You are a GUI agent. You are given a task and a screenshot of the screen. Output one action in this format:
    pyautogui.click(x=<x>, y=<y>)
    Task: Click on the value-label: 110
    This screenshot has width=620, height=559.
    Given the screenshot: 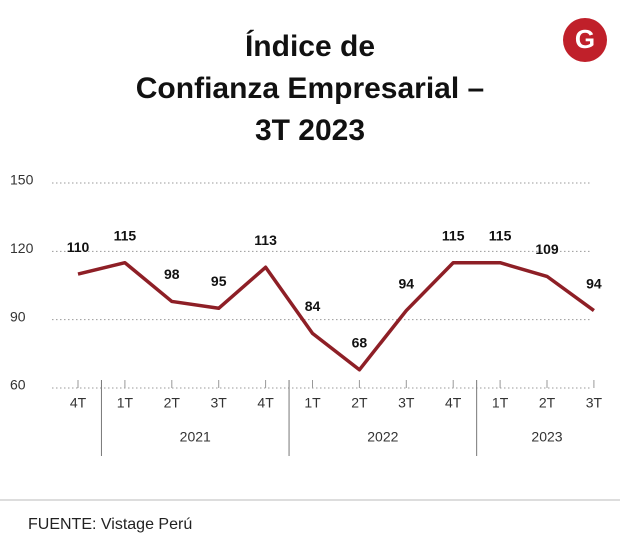 What is the action you would take?
    pyautogui.click(x=78, y=247)
    